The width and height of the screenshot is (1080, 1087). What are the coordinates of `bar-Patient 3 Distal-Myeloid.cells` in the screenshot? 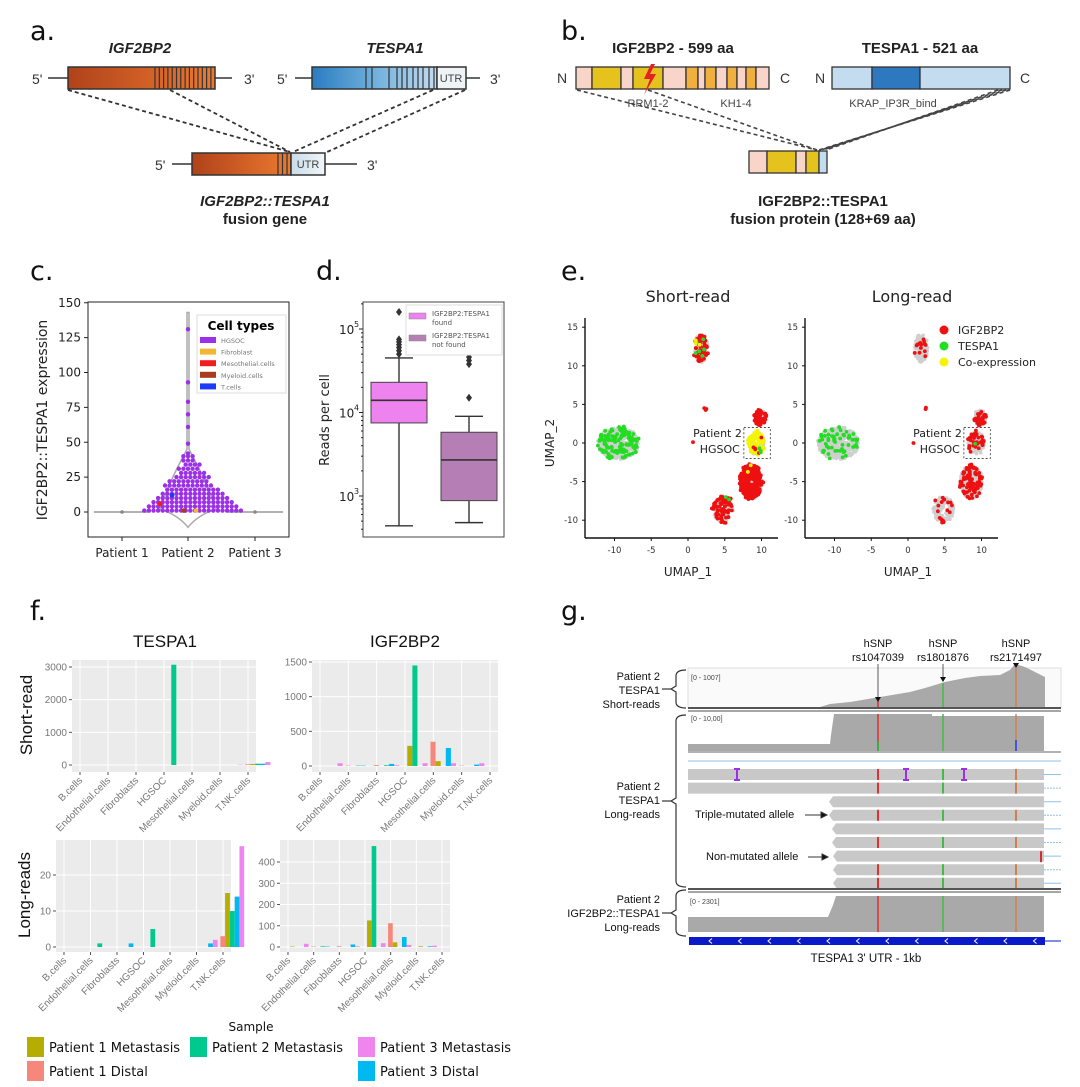 It's located at (430, 946).